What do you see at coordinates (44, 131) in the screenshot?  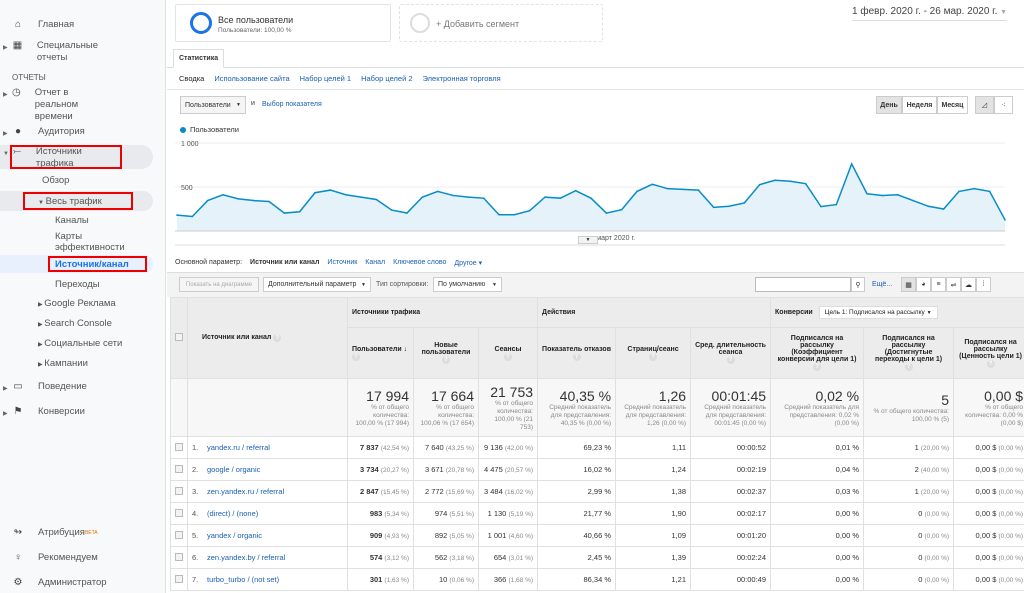 I see `nav-audience: ▶ ● Аудитория` at bounding box center [44, 131].